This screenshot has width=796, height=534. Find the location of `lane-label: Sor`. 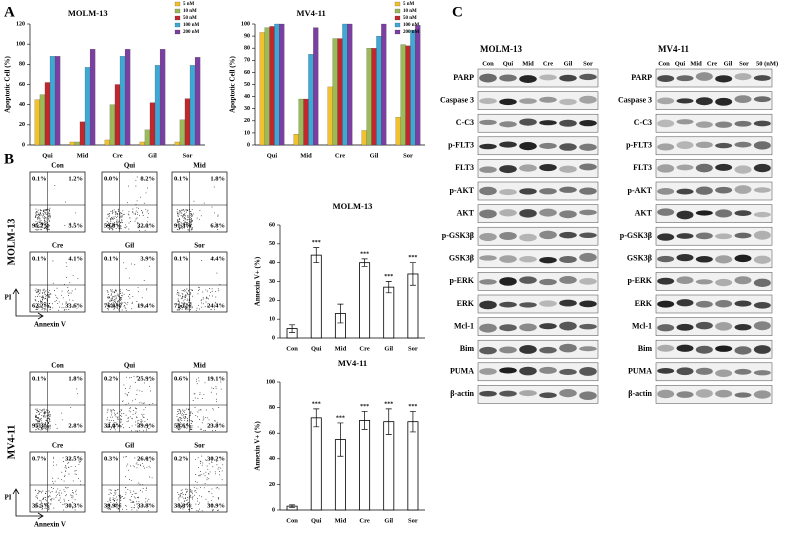

lane-label: Sor is located at coordinates (588, 63).